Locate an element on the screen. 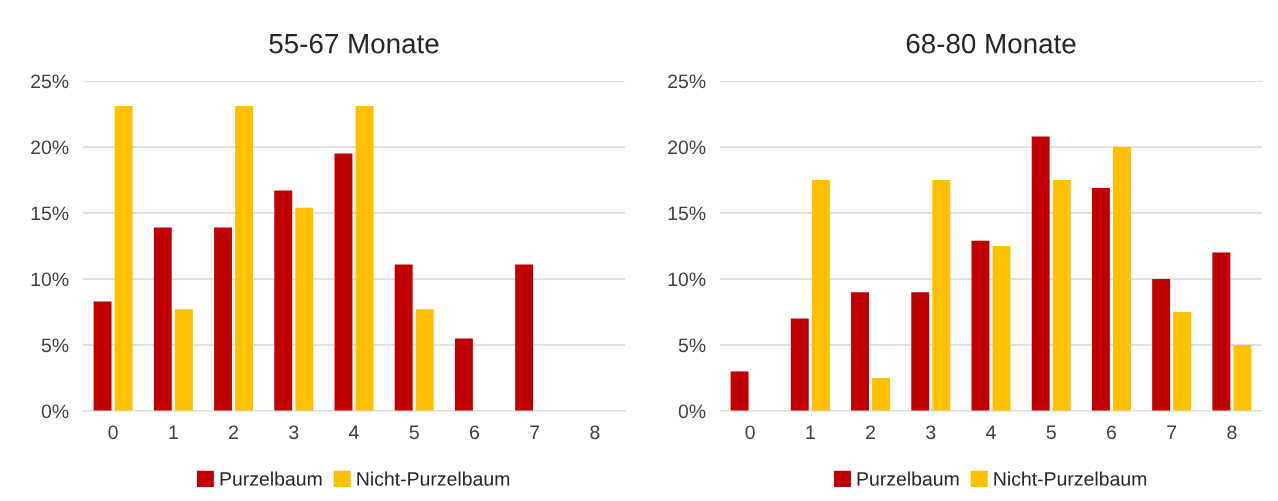 The image size is (1278, 501). chart-title: 55-67 Monate is located at coordinates (354, 43).